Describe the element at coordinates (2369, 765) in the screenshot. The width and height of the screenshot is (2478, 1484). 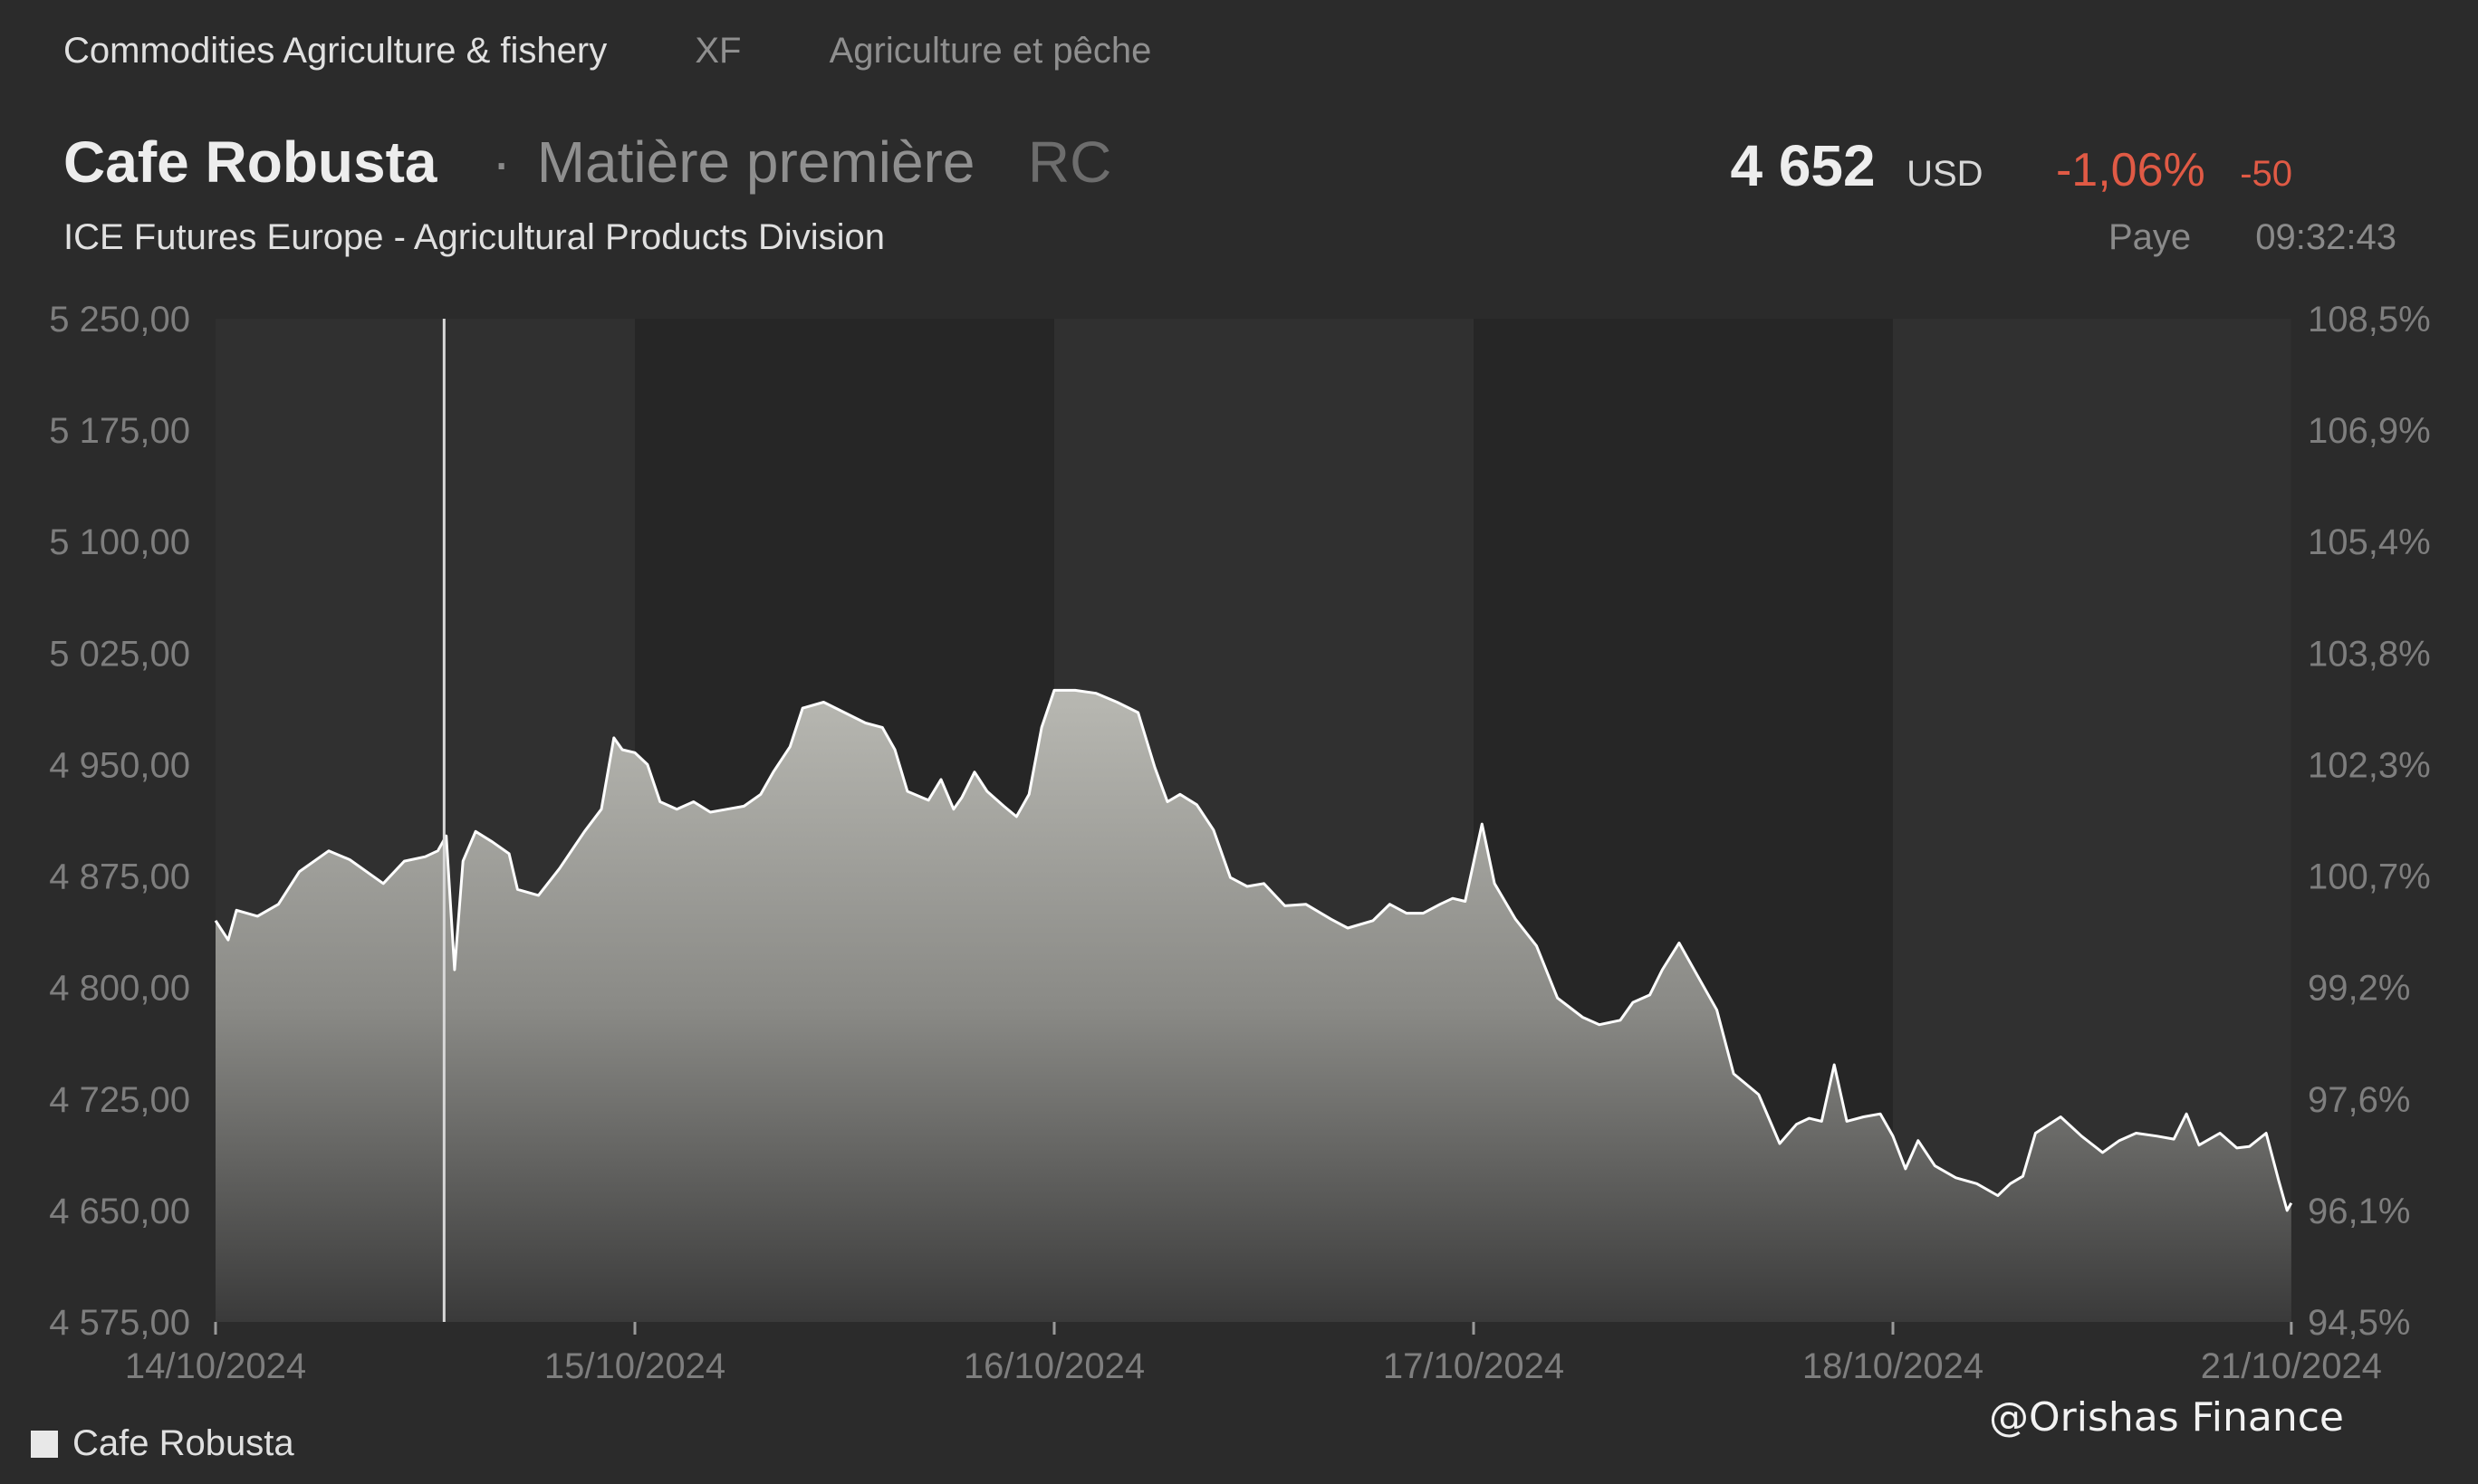
I see `y2-tick-label: 102,3%` at that location.